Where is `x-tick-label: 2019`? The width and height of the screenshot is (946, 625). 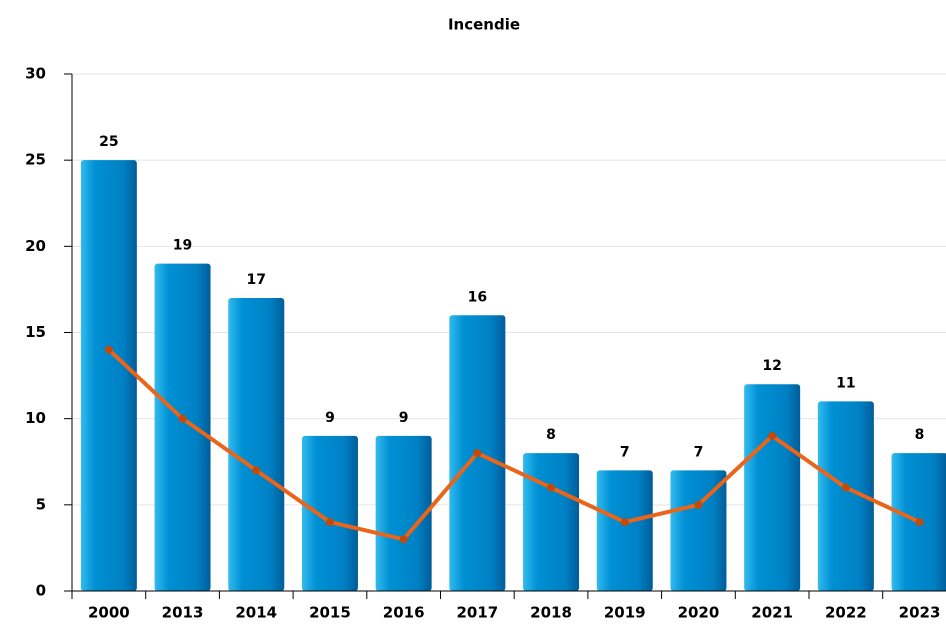
x-tick-label: 2019 is located at coordinates (625, 613).